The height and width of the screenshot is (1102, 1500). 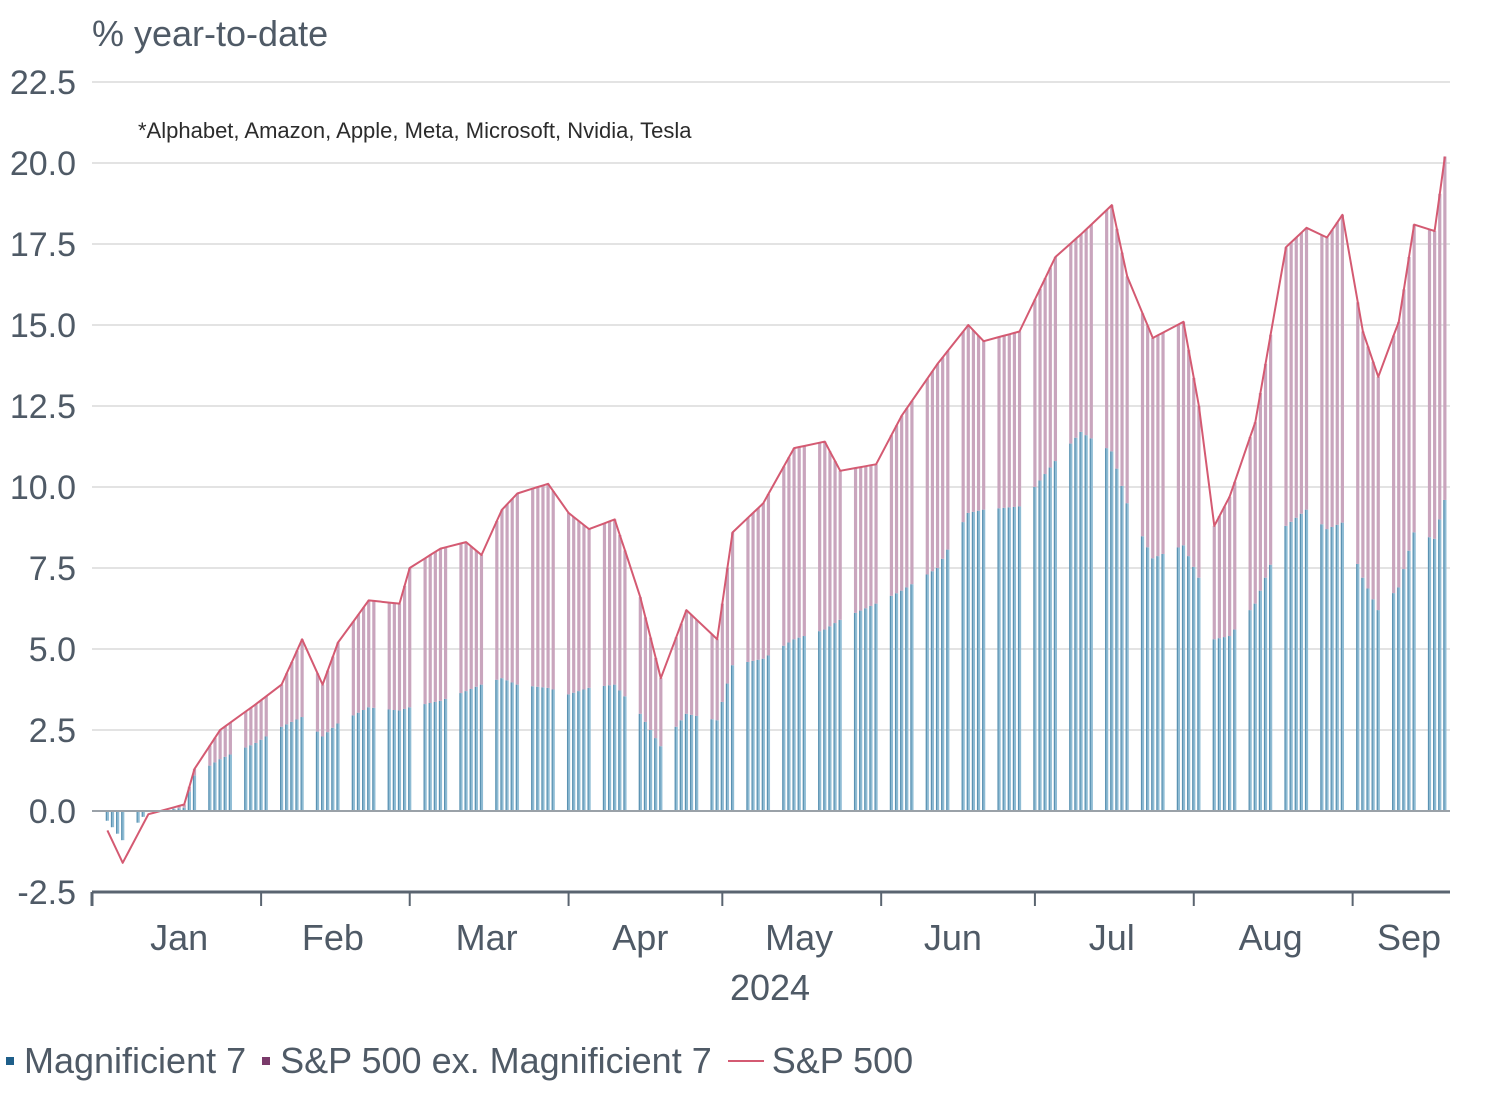 I want to click on y-tick-label: 5.0, so click(x=52, y=650).